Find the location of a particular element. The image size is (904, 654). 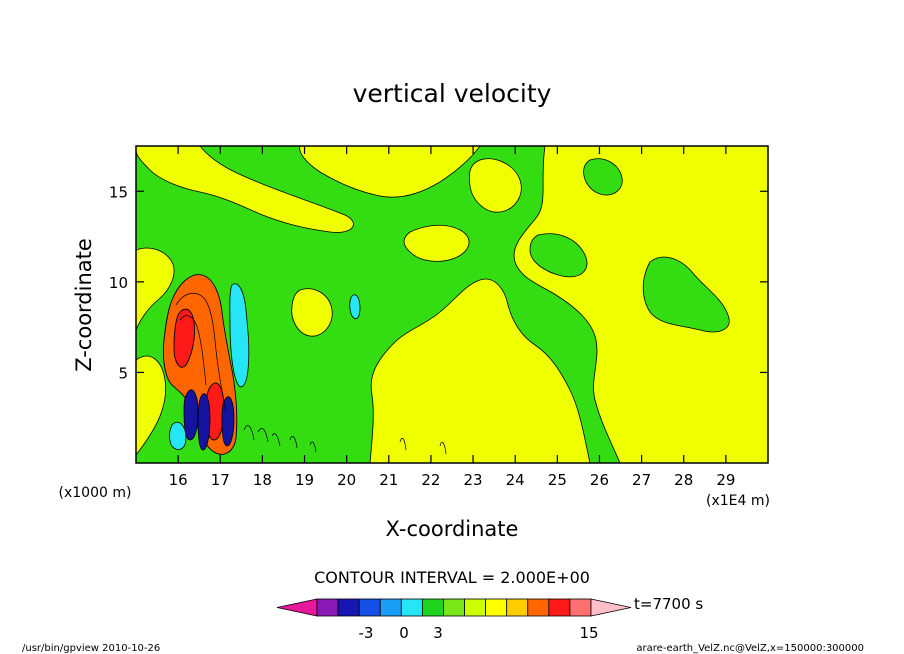

region-mid-center is located at coordinates (312, 312).